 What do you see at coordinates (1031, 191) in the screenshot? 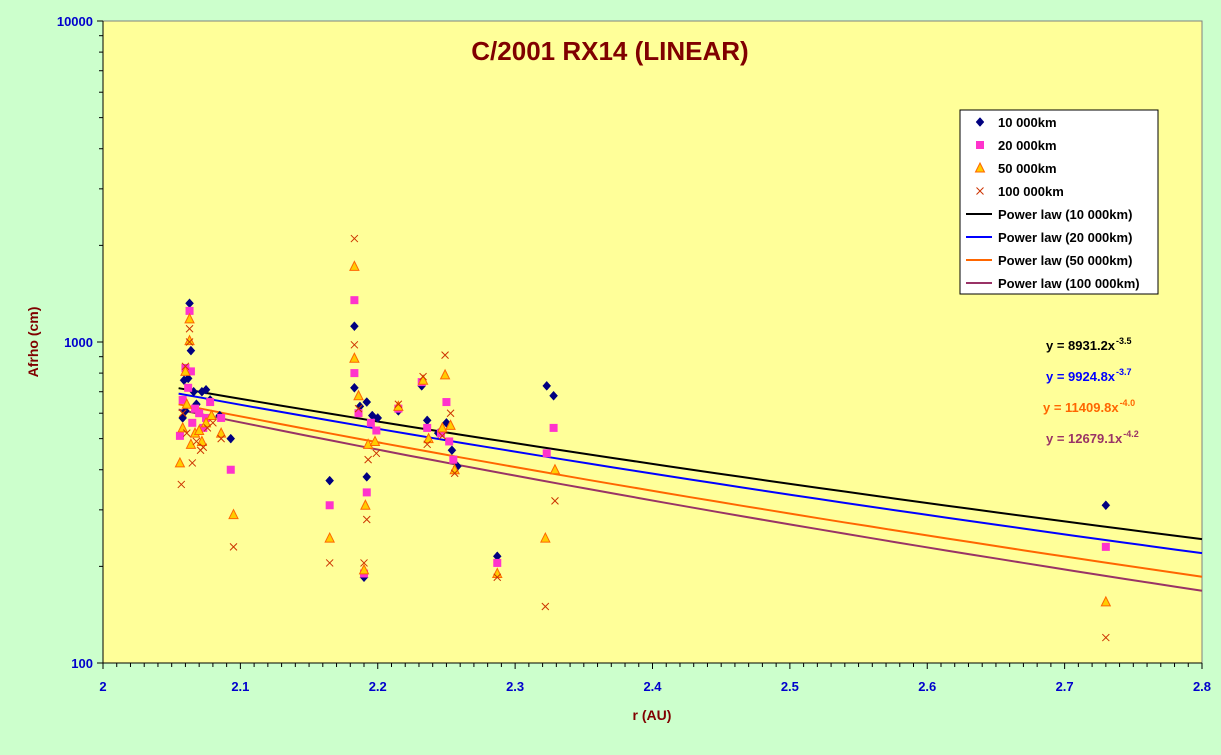
I see `legend-label: 100 000km` at bounding box center [1031, 191].